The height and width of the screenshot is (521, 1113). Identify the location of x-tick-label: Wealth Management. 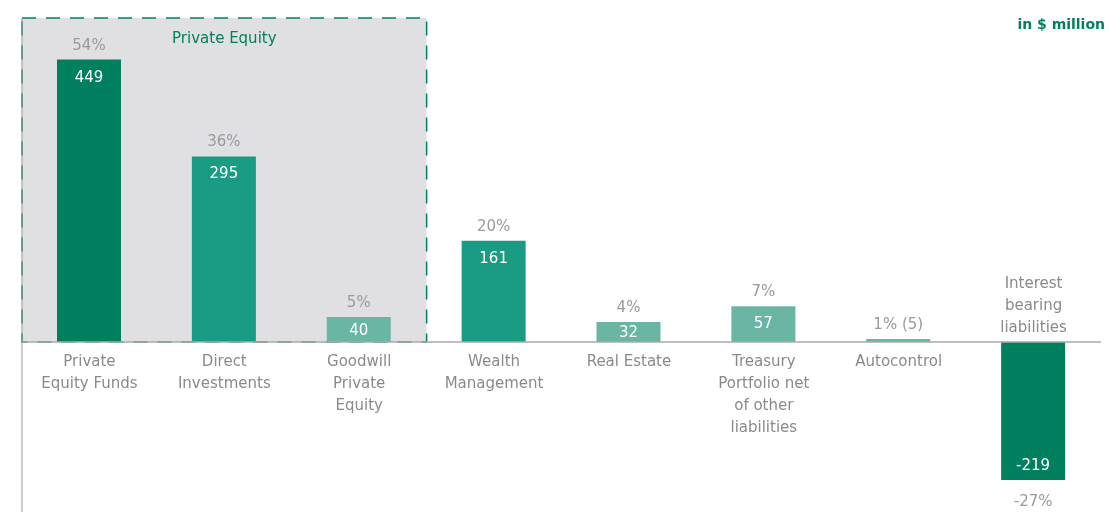
(494, 372).